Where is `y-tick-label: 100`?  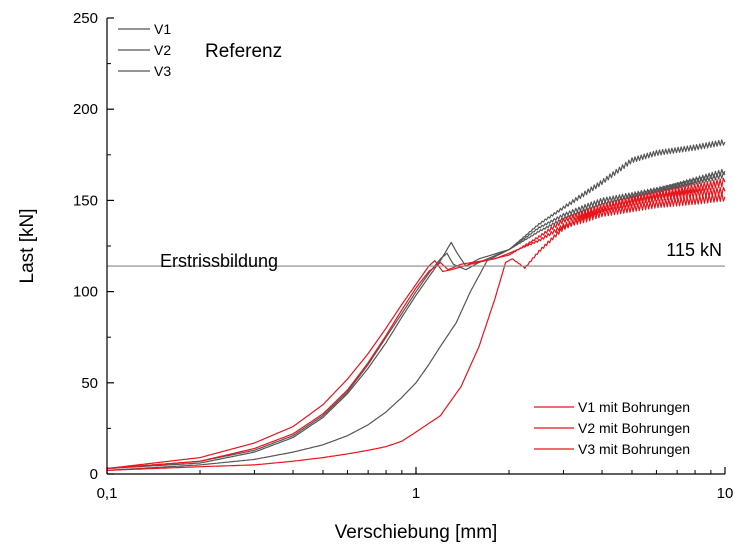
y-tick-label: 100 is located at coordinates (85, 292).